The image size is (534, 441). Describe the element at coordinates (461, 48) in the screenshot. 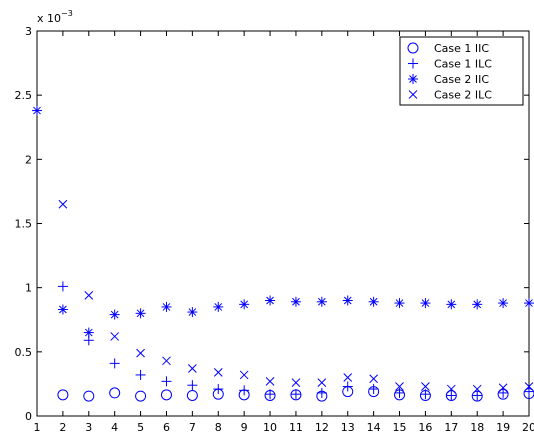

I see `legend-label: Case 1 IIC` at that location.